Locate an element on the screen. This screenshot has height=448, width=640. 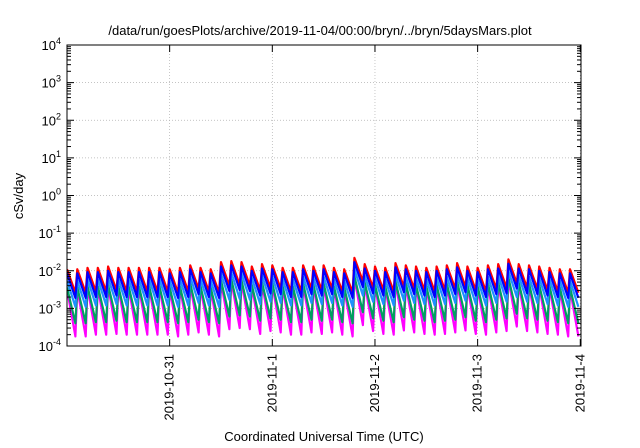
x-tick-label: 2019-11-2 is located at coordinates (374, 383).